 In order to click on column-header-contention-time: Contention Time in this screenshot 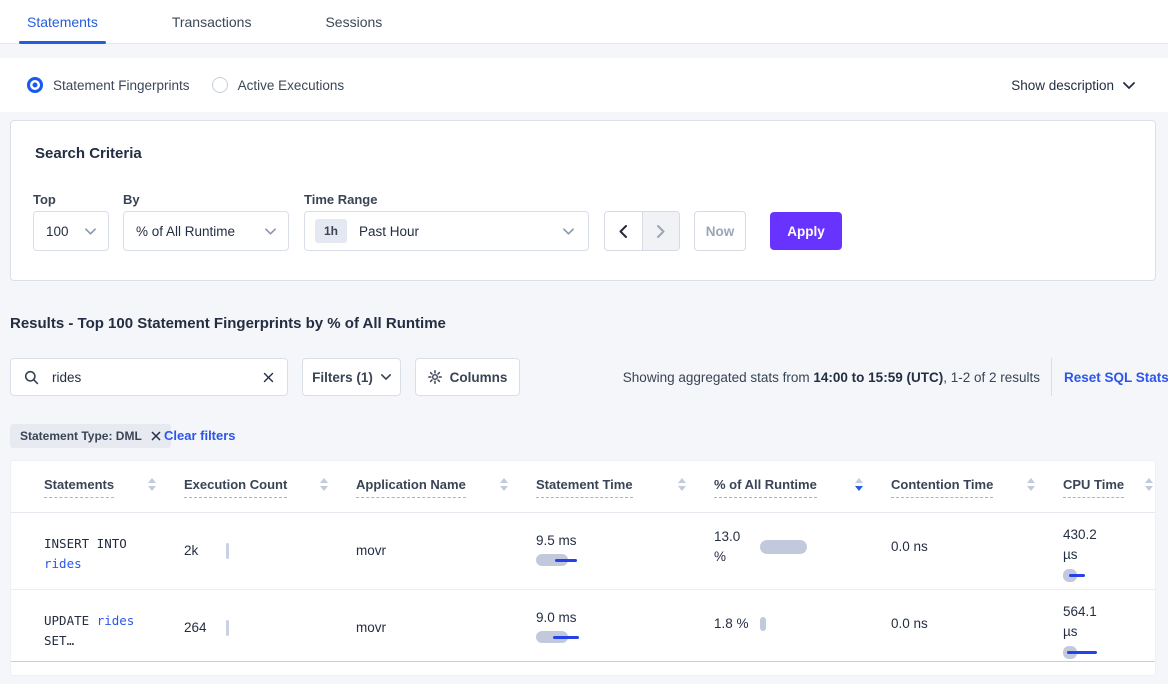, I will do `click(977, 494)`.